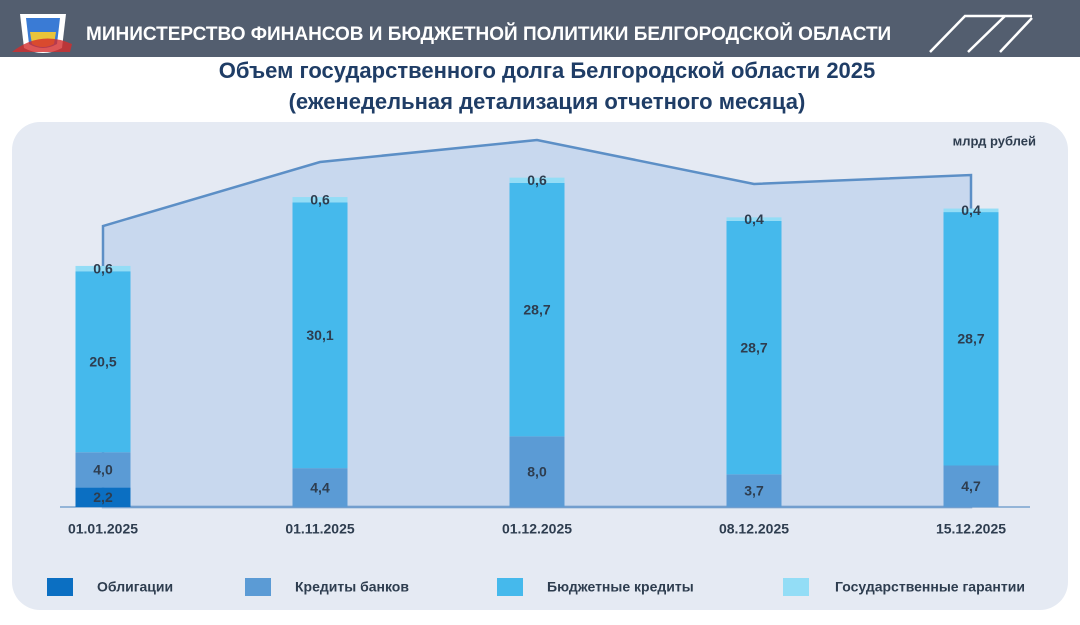  Describe the element at coordinates (620, 587) in the screenshot. I see `legend-label: Бюджетные кредиты` at that location.